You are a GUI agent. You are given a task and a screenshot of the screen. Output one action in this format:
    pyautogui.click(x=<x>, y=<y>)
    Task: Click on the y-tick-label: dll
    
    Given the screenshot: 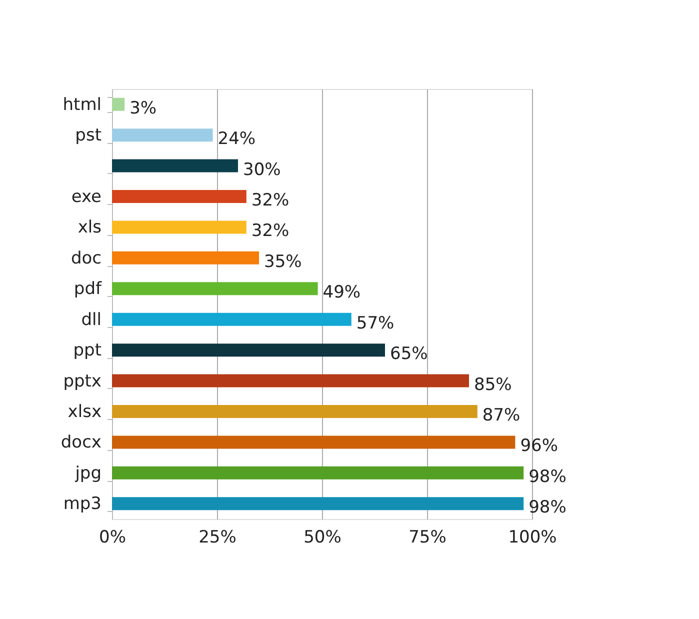 What is the action you would take?
    pyautogui.click(x=91, y=320)
    